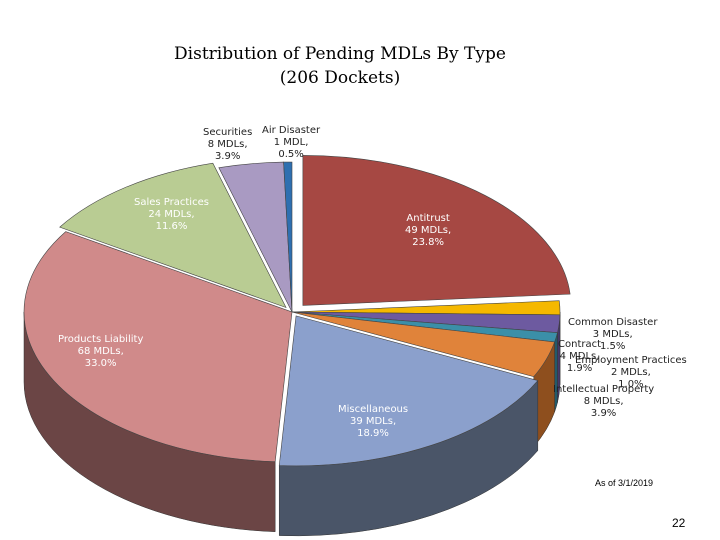  What do you see at coordinates (340, 78) in the screenshot?
I see `chart-subtitle: (206 Dockets)` at bounding box center [340, 78].